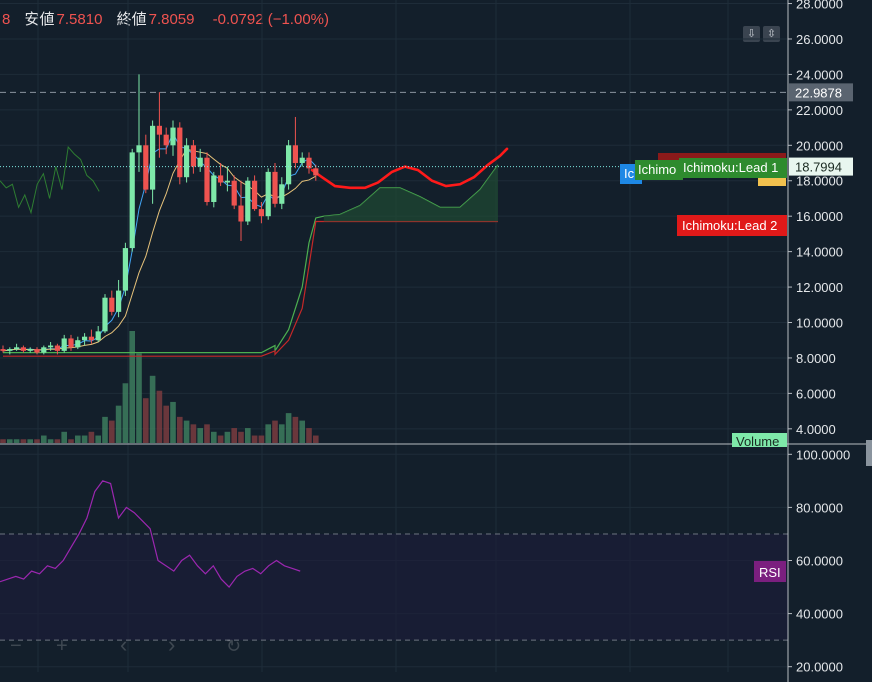 The width and height of the screenshot is (872, 682). What do you see at coordinates (123, 644) in the screenshot?
I see `scroll-left-icon: ‹` at bounding box center [123, 644].